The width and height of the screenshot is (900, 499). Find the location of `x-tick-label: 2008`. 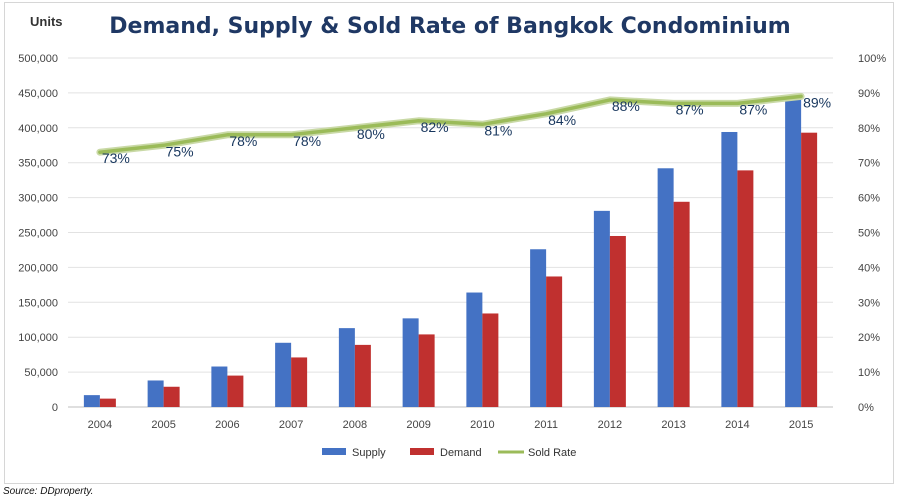

x-tick-label: 2008 is located at coordinates (355, 425).